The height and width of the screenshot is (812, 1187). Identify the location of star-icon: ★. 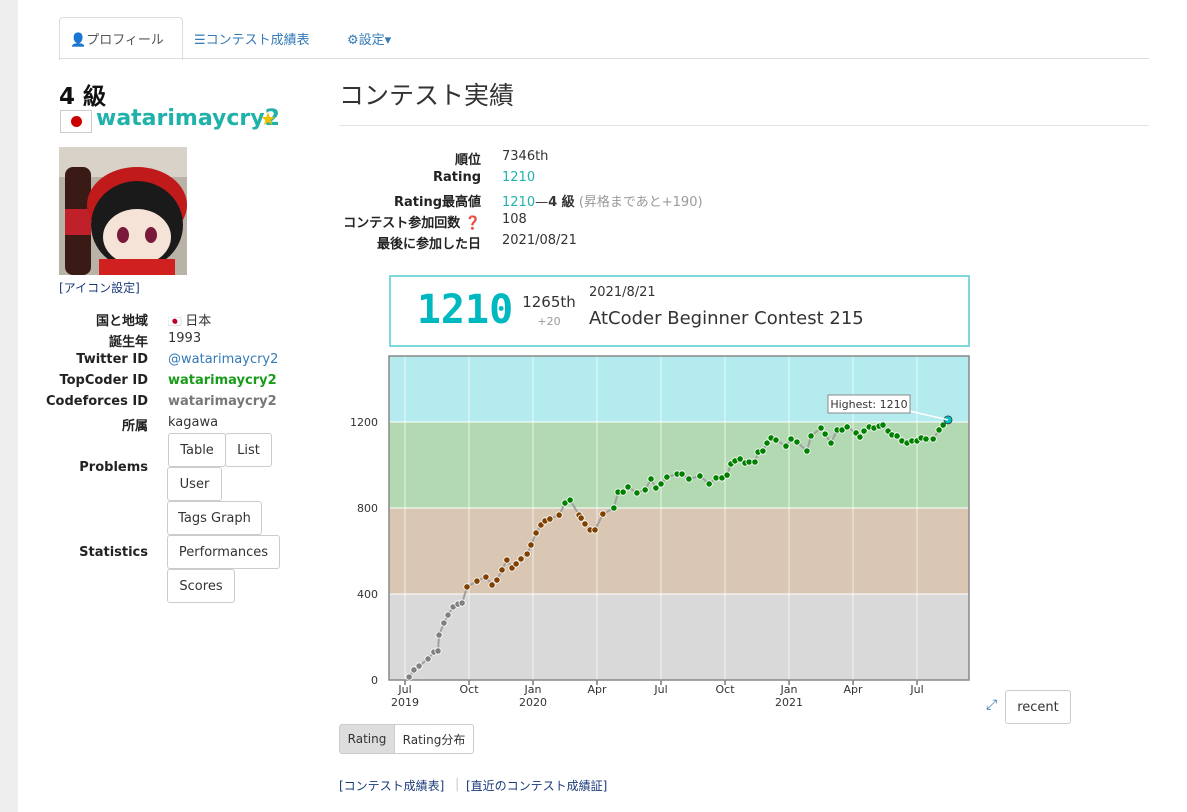
(268, 119).